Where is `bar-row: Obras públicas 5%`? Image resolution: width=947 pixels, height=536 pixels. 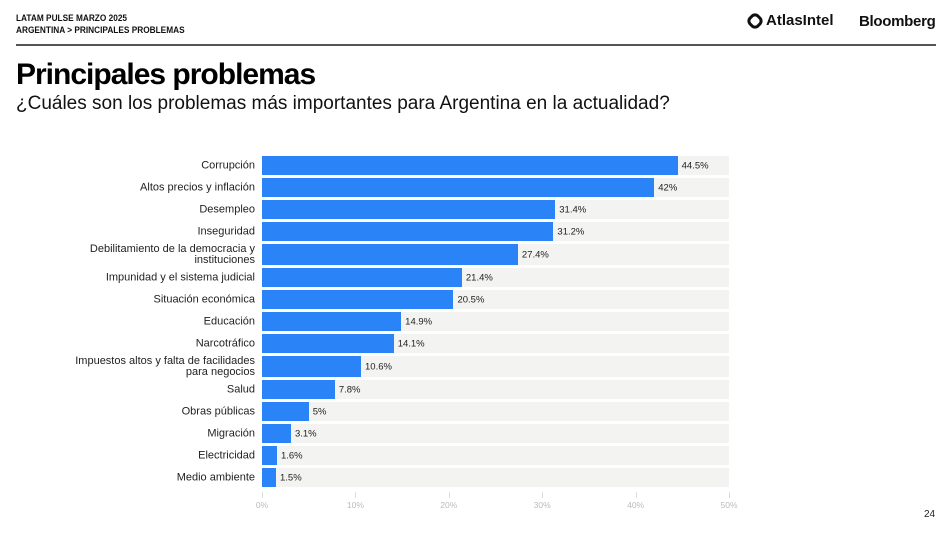
bar-row: Obras públicas 5% is located at coordinates (473, 412).